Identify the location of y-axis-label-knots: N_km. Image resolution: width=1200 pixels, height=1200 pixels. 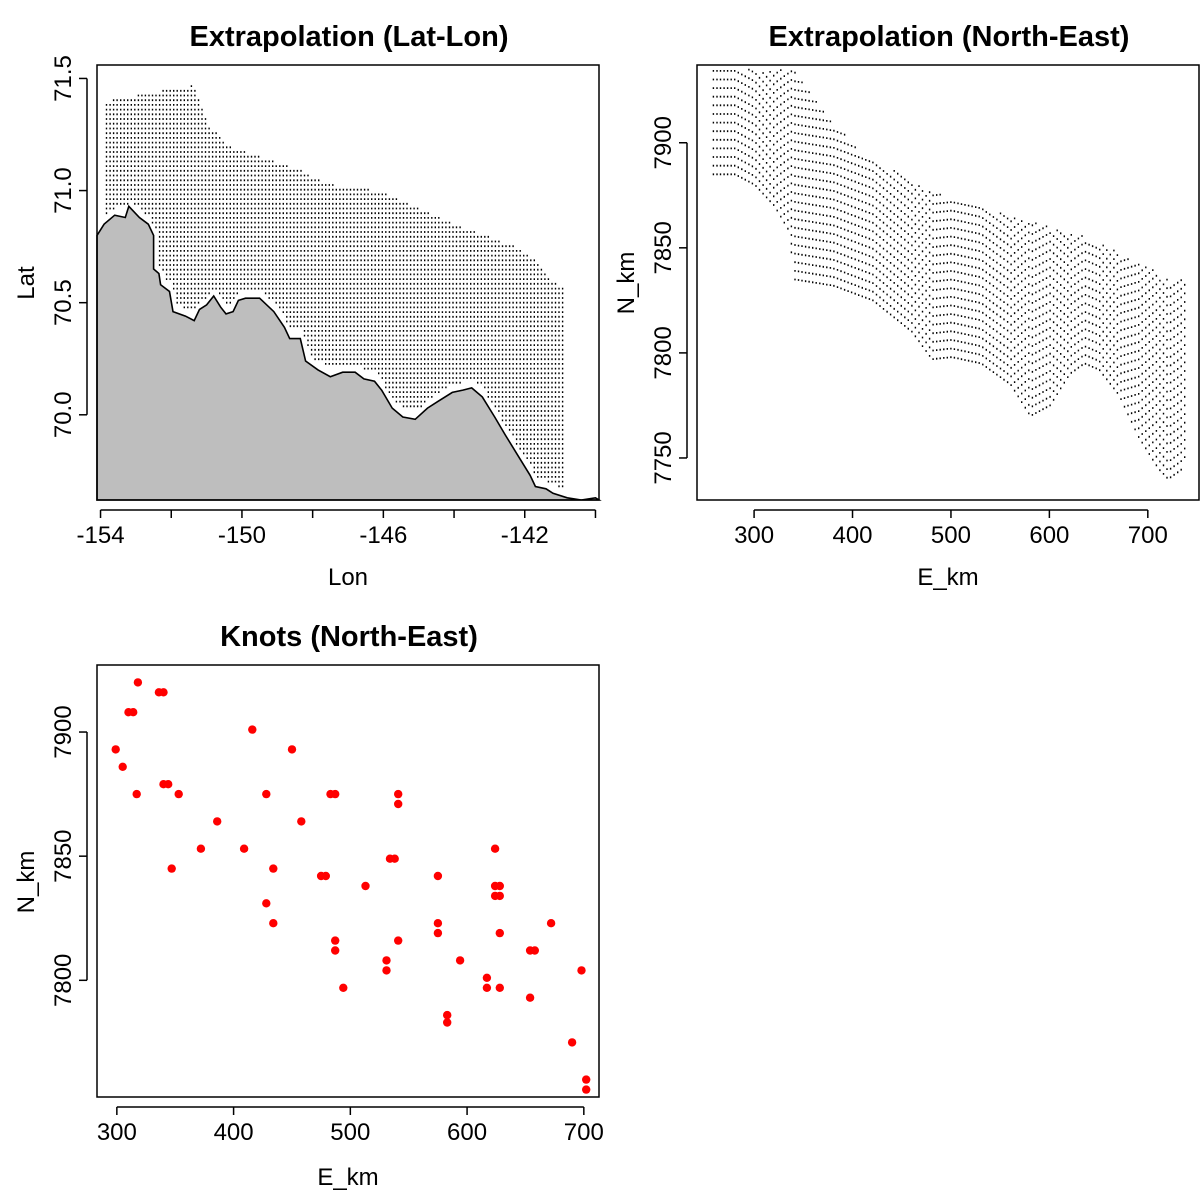
(26, 882).